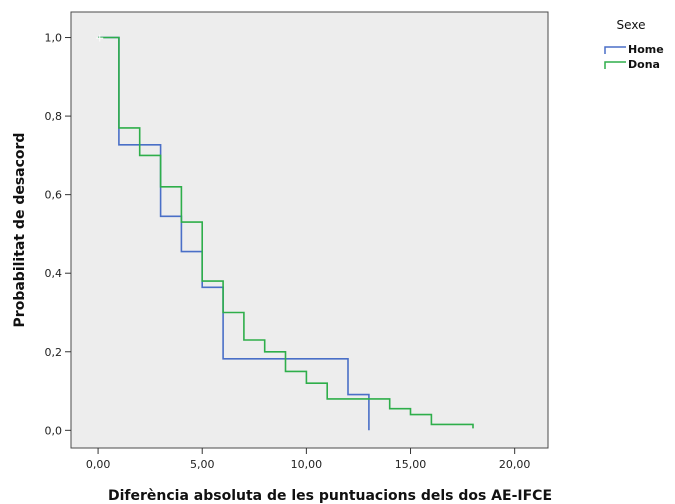 The width and height of the screenshot is (675, 504). Describe the element at coordinates (631, 25) in the screenshot. I see `legend-title: Sexe` at that location.